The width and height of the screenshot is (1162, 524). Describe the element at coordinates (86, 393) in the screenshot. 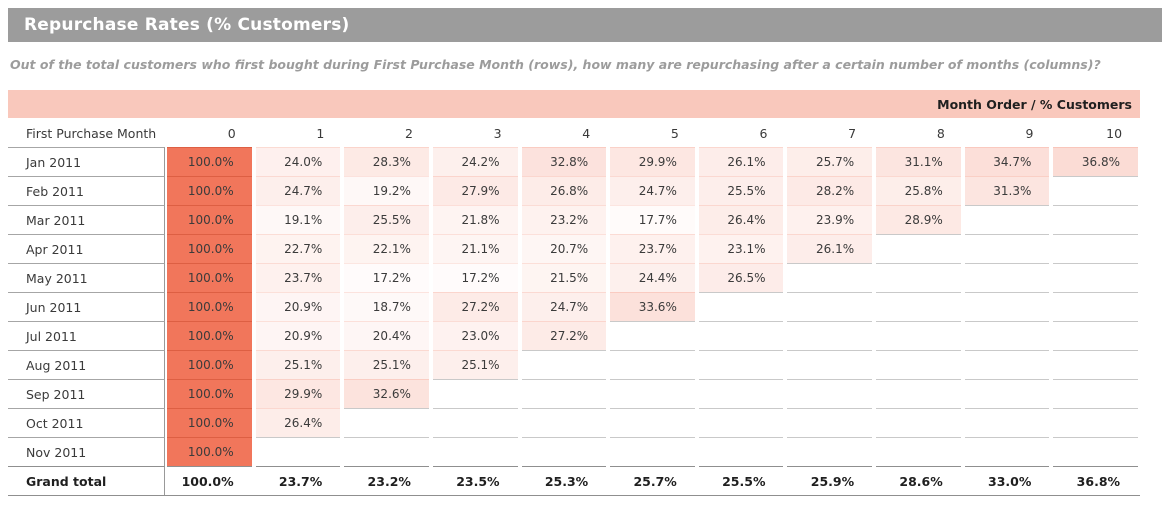

I see `row-label: Sep 2011` at that location.